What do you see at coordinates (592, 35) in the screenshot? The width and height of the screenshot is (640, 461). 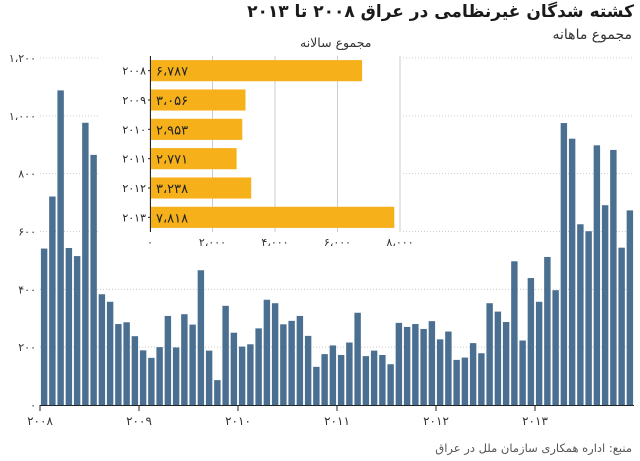 I see `chart-subtitle: مجموع ماهانه` at bounding box center [592, 35].